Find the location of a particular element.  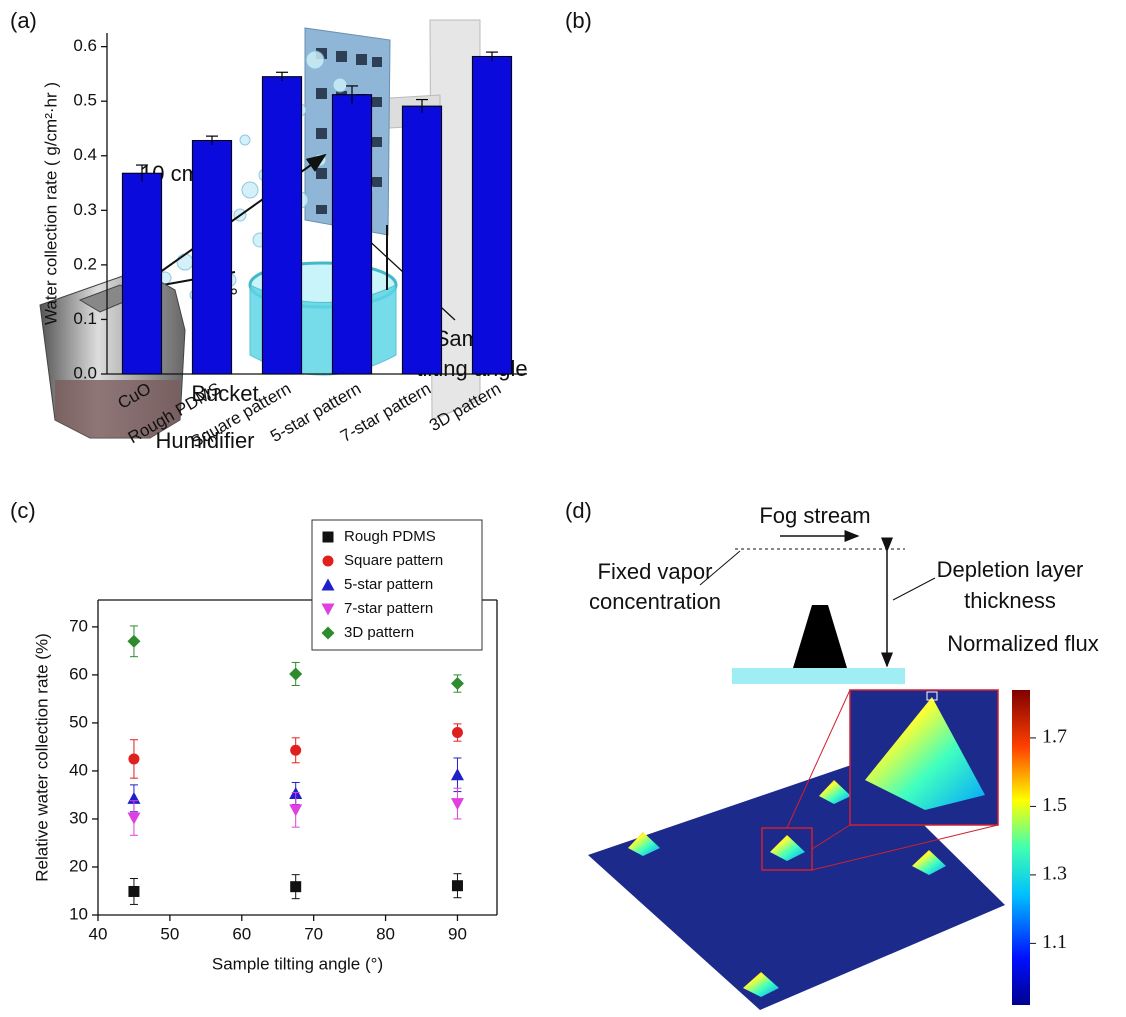

panel-label: (a) is located at coordinates (23, 20).